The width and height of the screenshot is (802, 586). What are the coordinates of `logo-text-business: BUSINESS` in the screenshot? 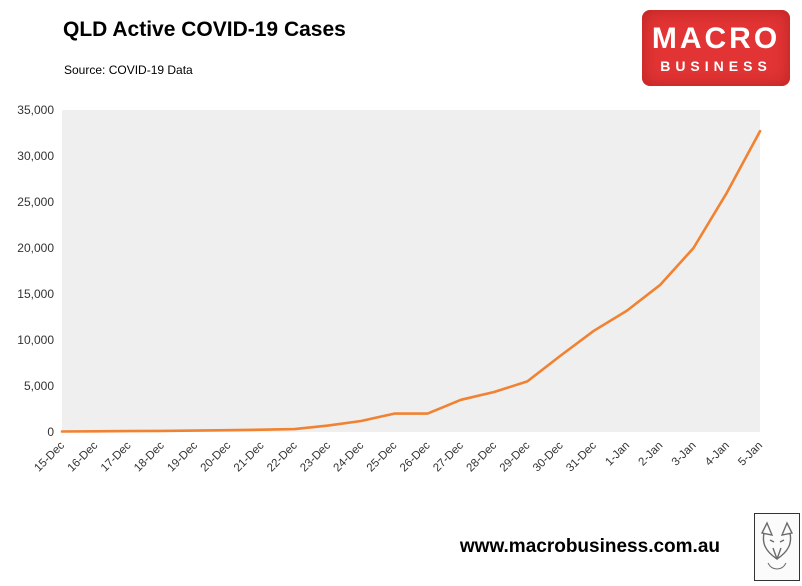 It's located at (716, 65).